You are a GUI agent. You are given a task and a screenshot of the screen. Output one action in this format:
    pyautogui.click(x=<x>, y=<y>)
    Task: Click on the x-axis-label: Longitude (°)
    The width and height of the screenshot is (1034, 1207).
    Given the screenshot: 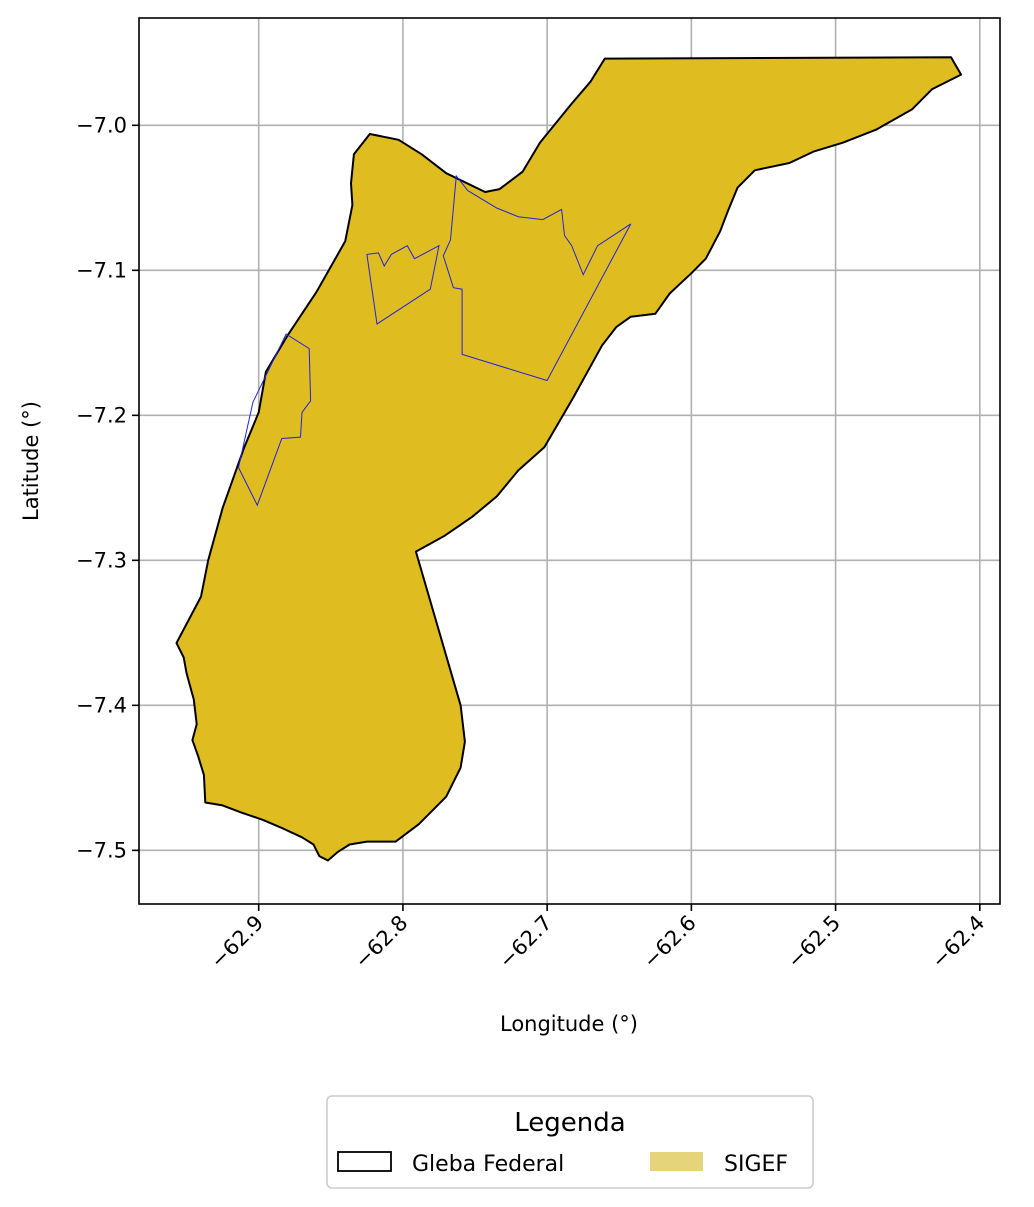 What is the action you would take?
    pyautogui.click(x=569, y=1024)
    